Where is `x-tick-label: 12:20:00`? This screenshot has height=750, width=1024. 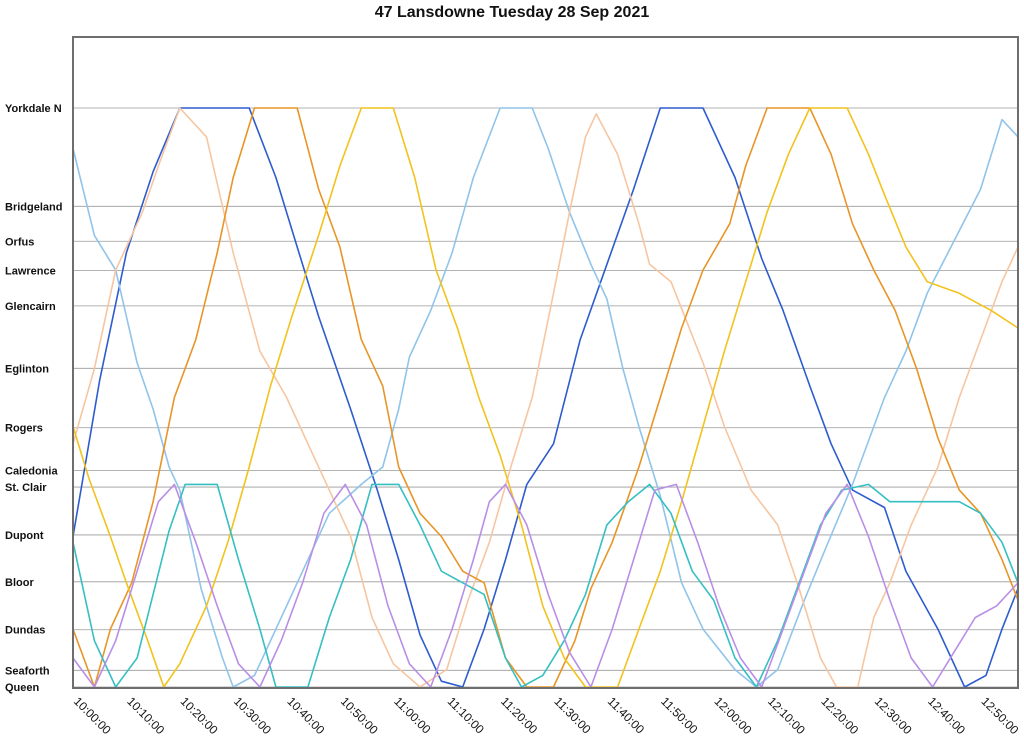 x-tick-label: 12:20:00 is located at coordinates (839, 715).